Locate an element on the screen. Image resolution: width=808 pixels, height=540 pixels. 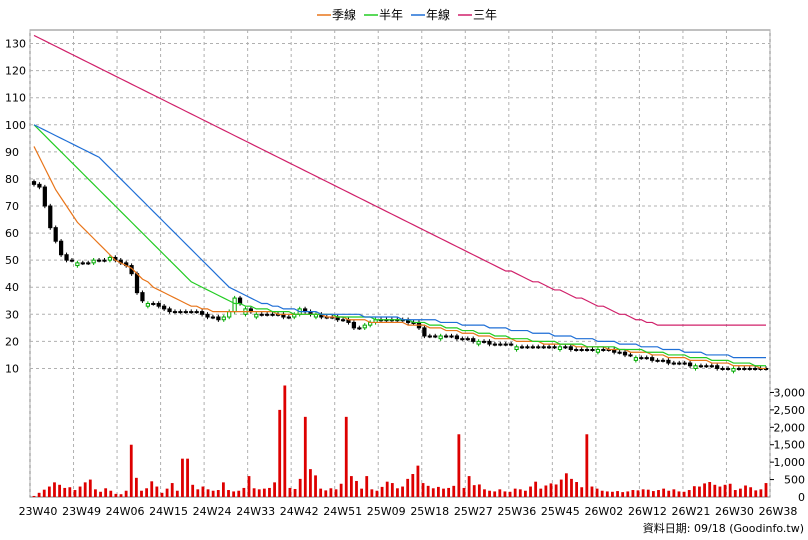
price-tick-label: 130 is located at coordinates (15, 44).